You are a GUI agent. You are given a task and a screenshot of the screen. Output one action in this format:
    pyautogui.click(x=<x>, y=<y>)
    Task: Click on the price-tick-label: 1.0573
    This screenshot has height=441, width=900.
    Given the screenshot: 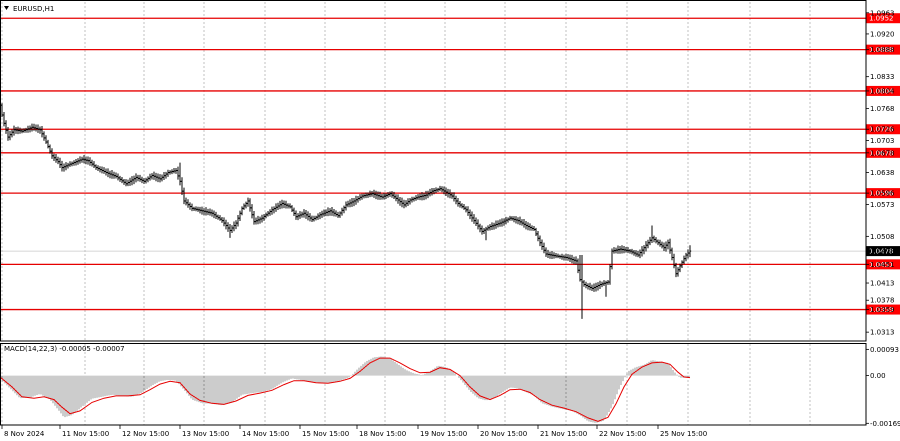 What is the action you would take?
    pyautogui.click(x=882, y=205)
    